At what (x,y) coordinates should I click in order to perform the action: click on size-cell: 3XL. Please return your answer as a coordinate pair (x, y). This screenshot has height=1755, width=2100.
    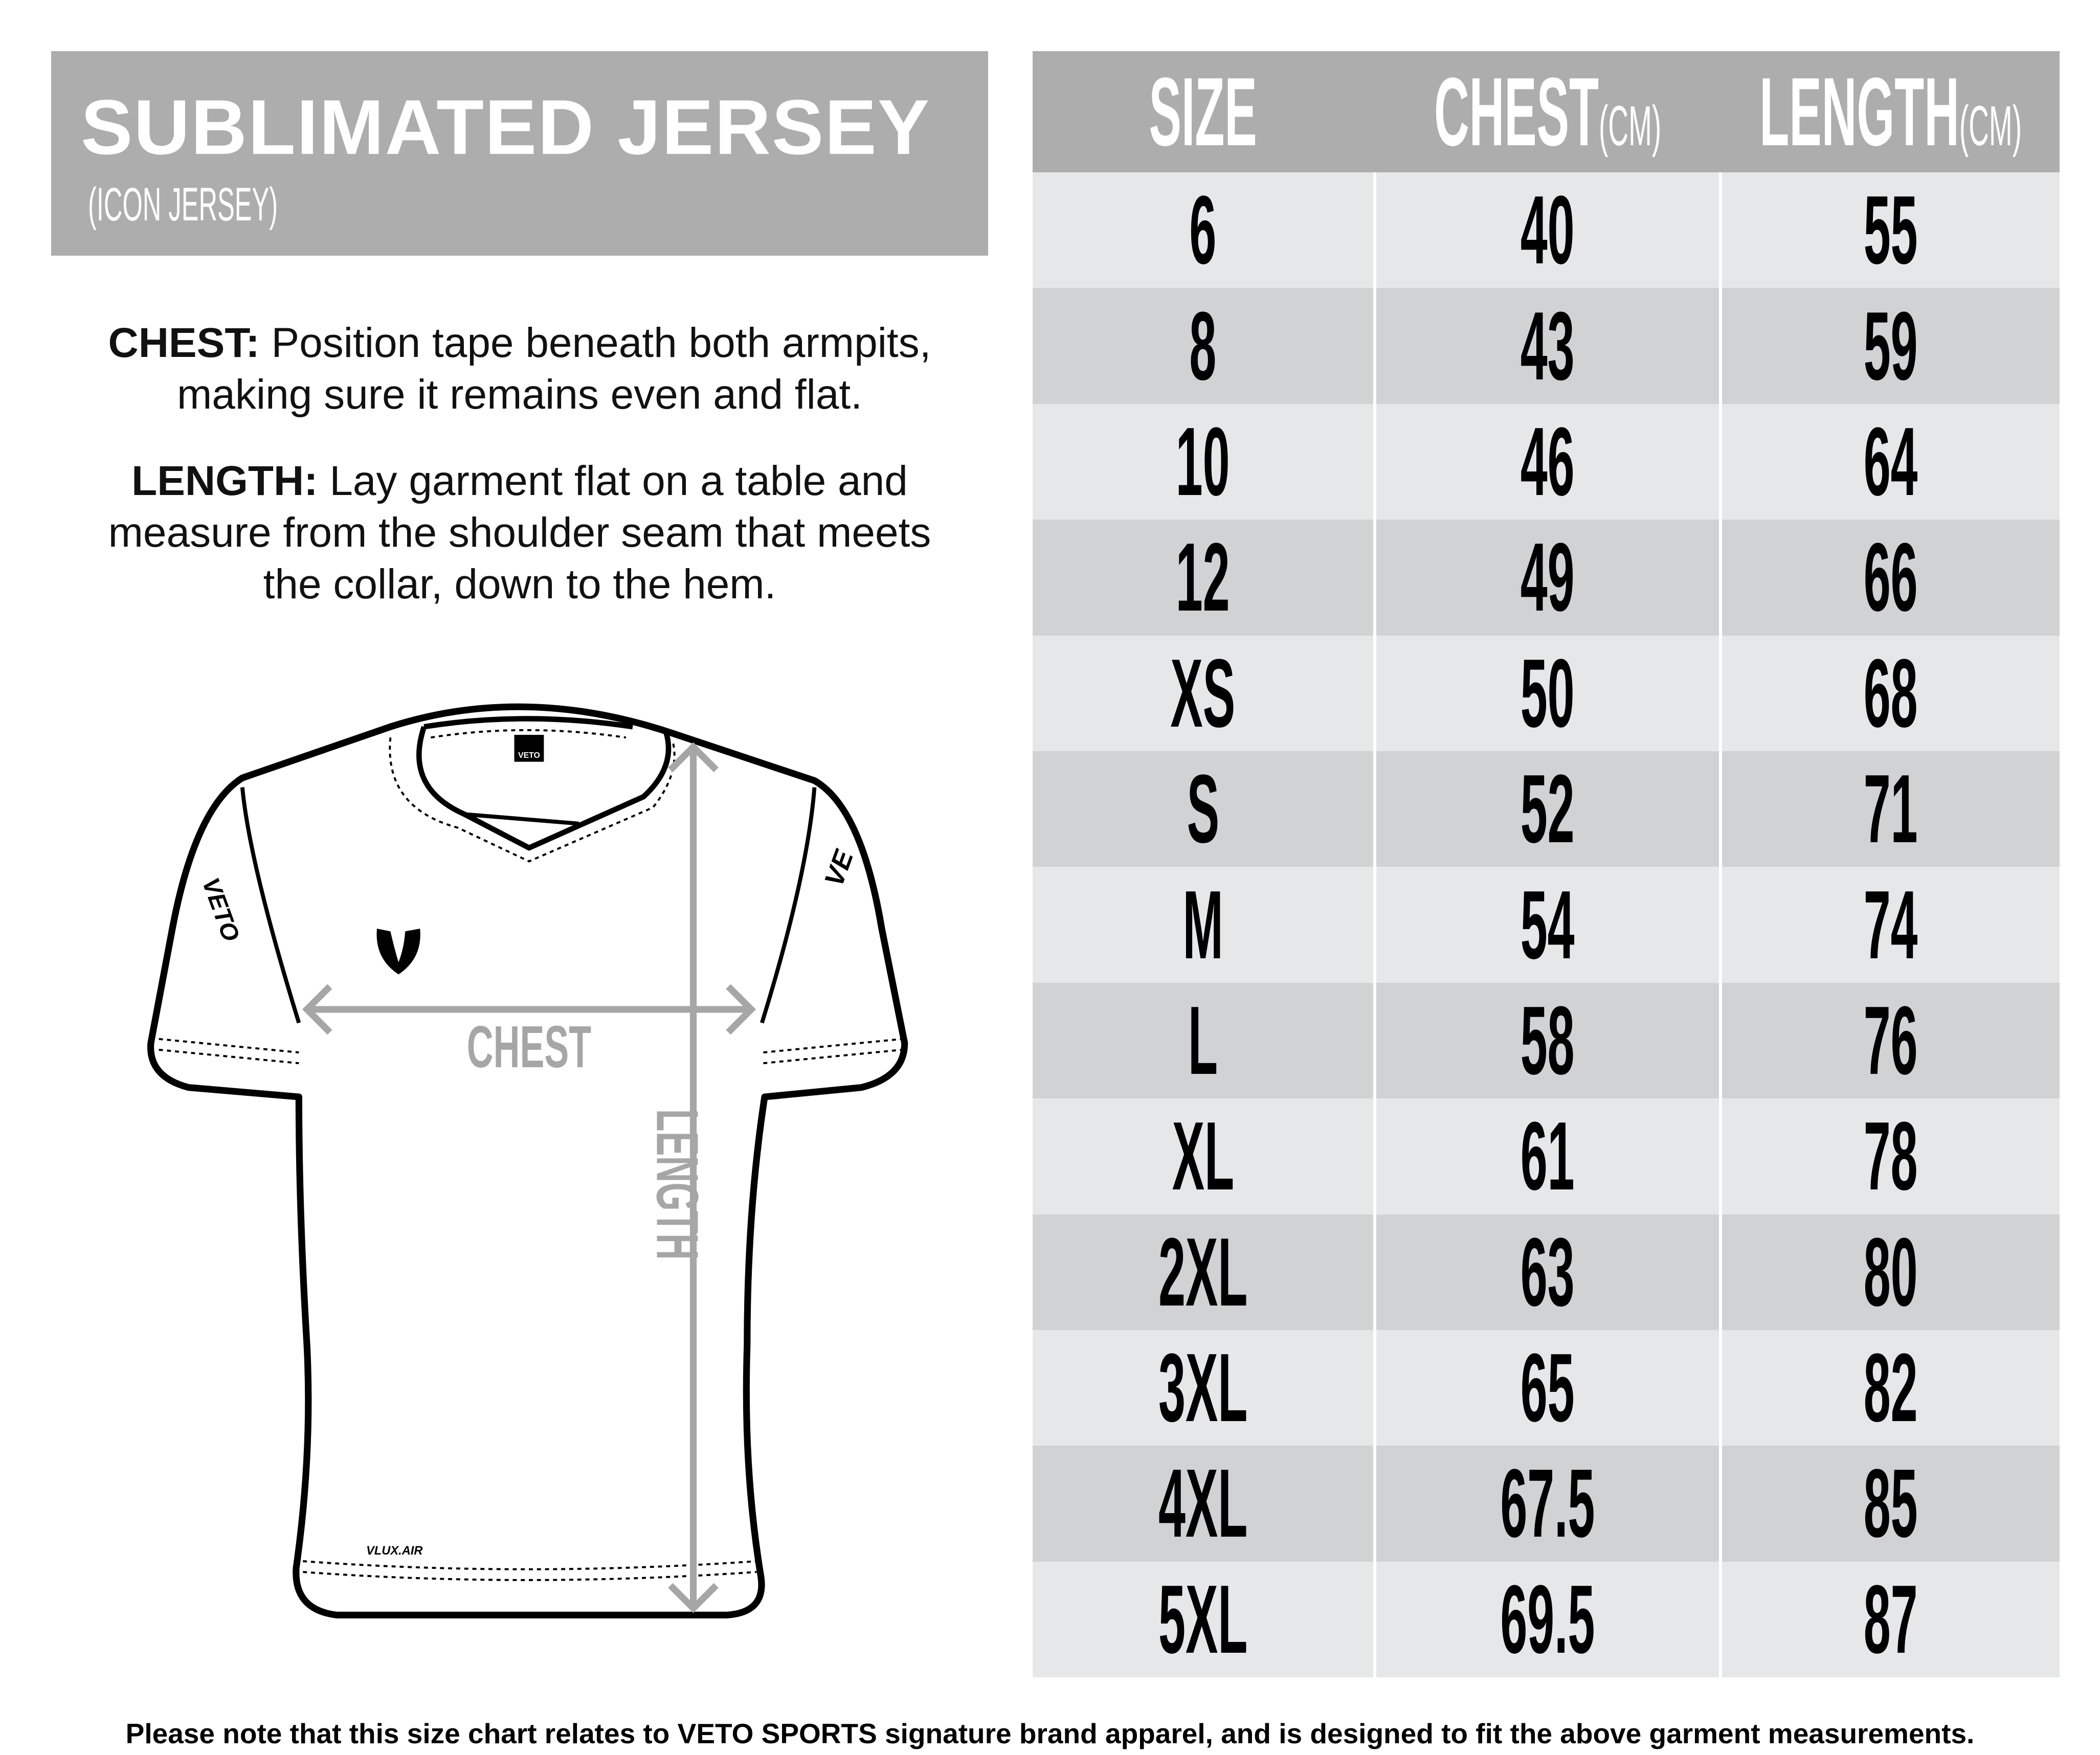
    Looking at the image, I should click on (1203, 1388).